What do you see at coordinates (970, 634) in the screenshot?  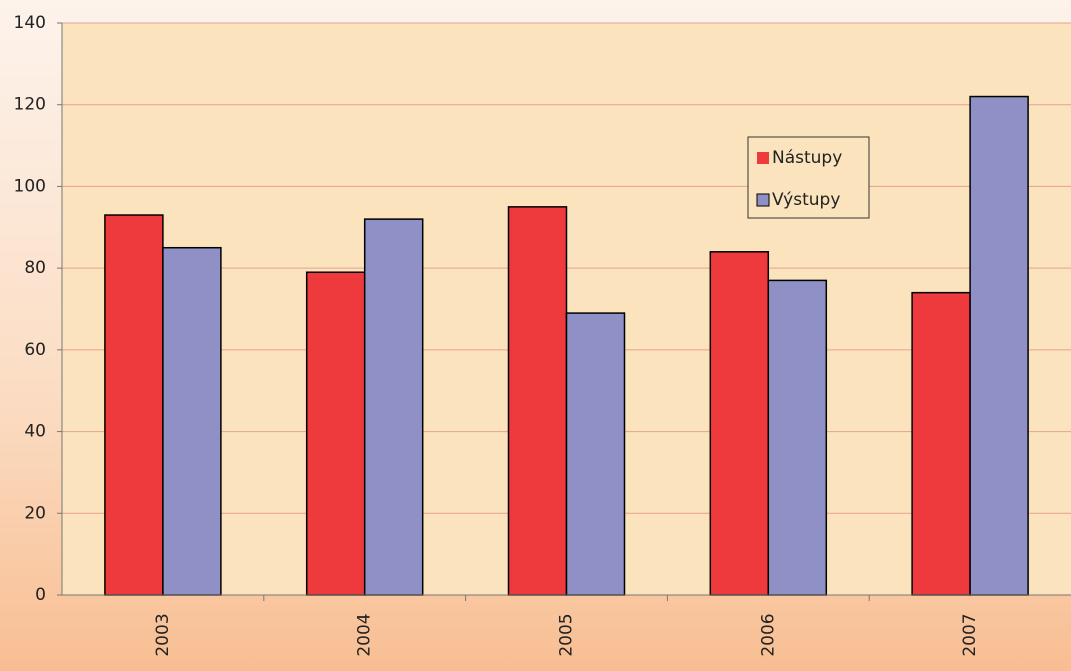 I see `x-tick-label: 2007` at bounding box center [970, 634].